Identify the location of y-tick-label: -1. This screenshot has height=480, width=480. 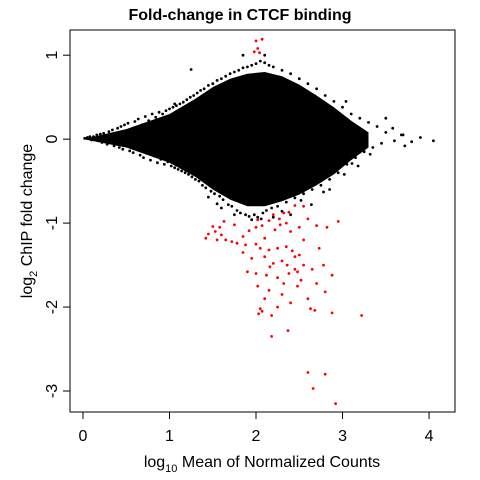
(52, 223).